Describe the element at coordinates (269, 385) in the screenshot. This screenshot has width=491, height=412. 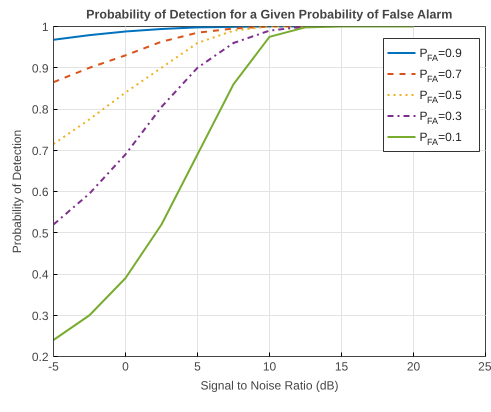
I see `x-axis-title: Signal to Noise Ratio (dB)` at that location.